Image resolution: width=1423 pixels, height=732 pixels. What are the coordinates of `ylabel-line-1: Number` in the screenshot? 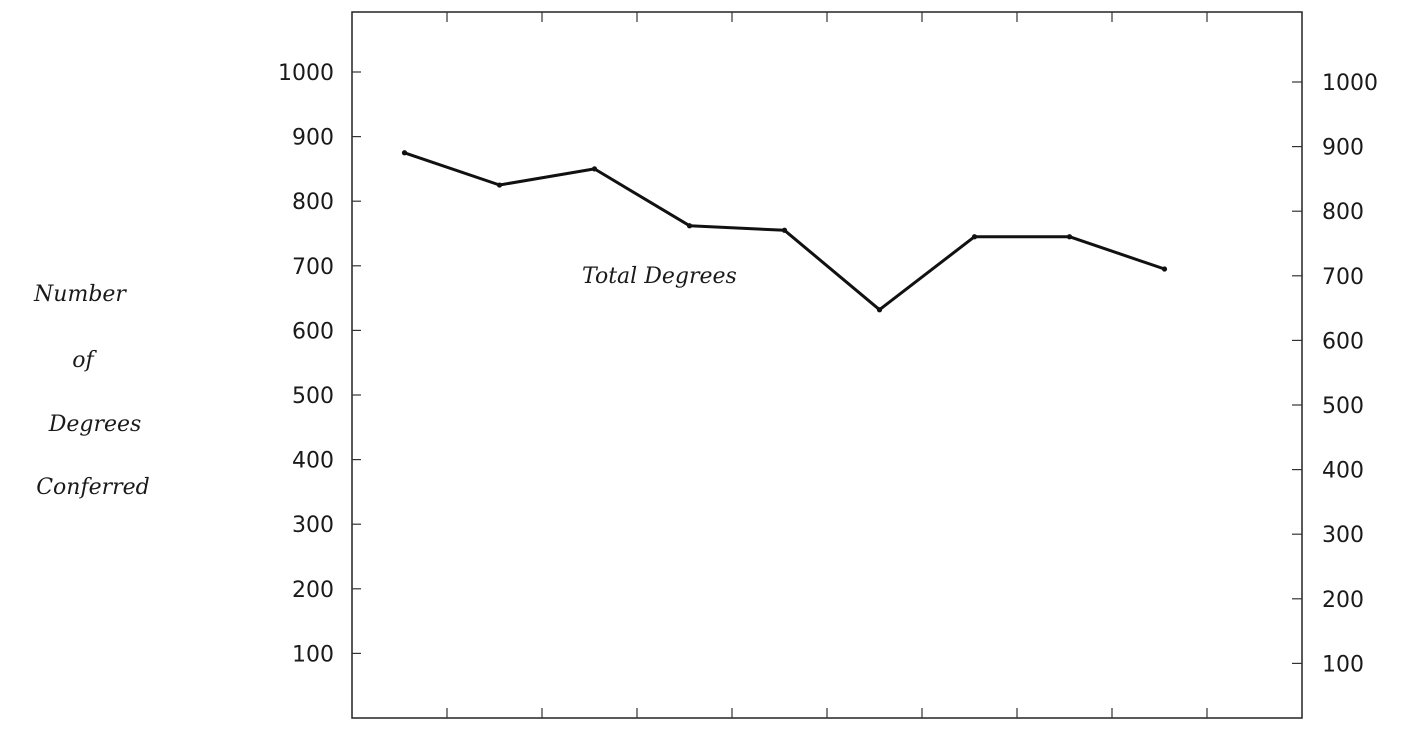 It's located at (80, 294).